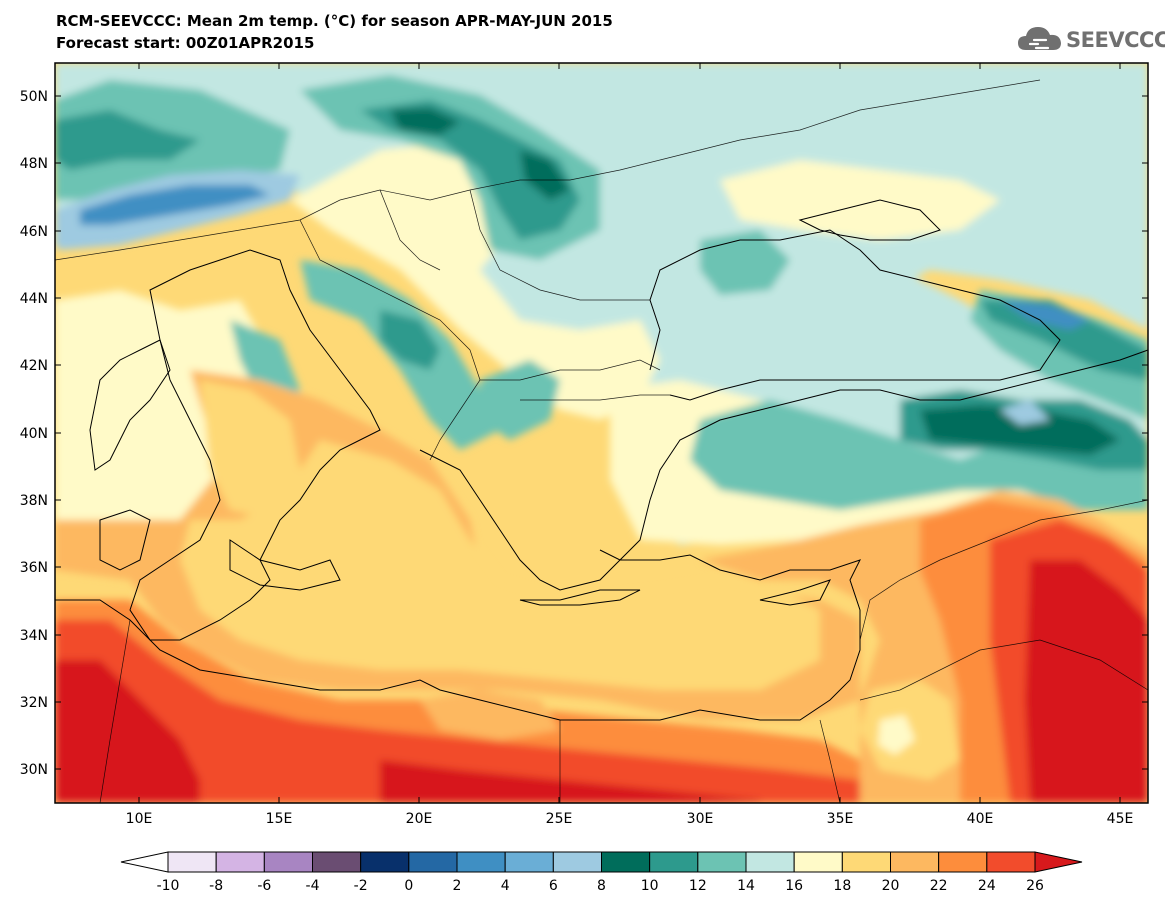 Image resolution: width=1165 pixels, height=907 pixels. Describe the element at coordinates (987, 886) in the screenshot. I see `colorbar-label: 24` at that location.